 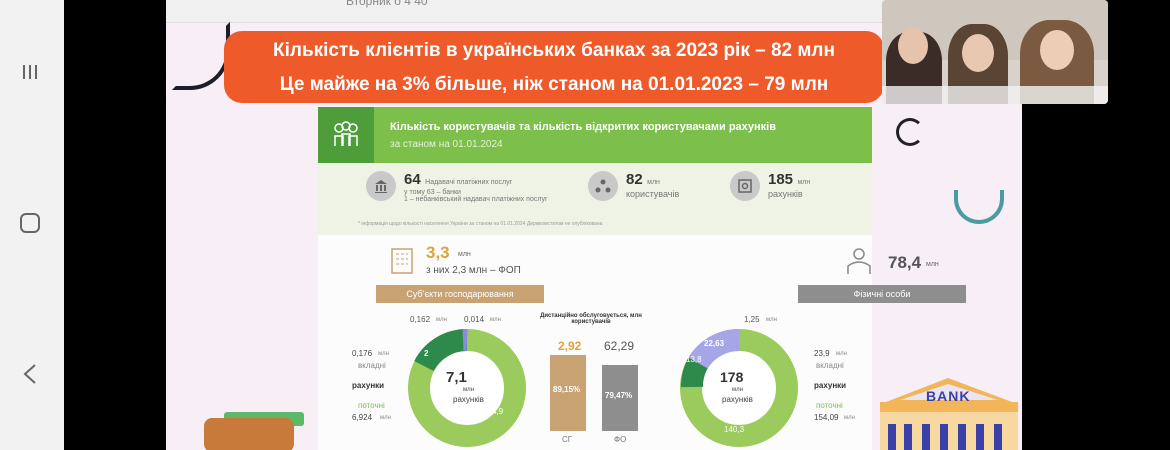 What do you see at coordinates (387, 4) in the screenshot?
I see `previous-slide-text: Вторник о 4 40` at bounding box center [387, 4].